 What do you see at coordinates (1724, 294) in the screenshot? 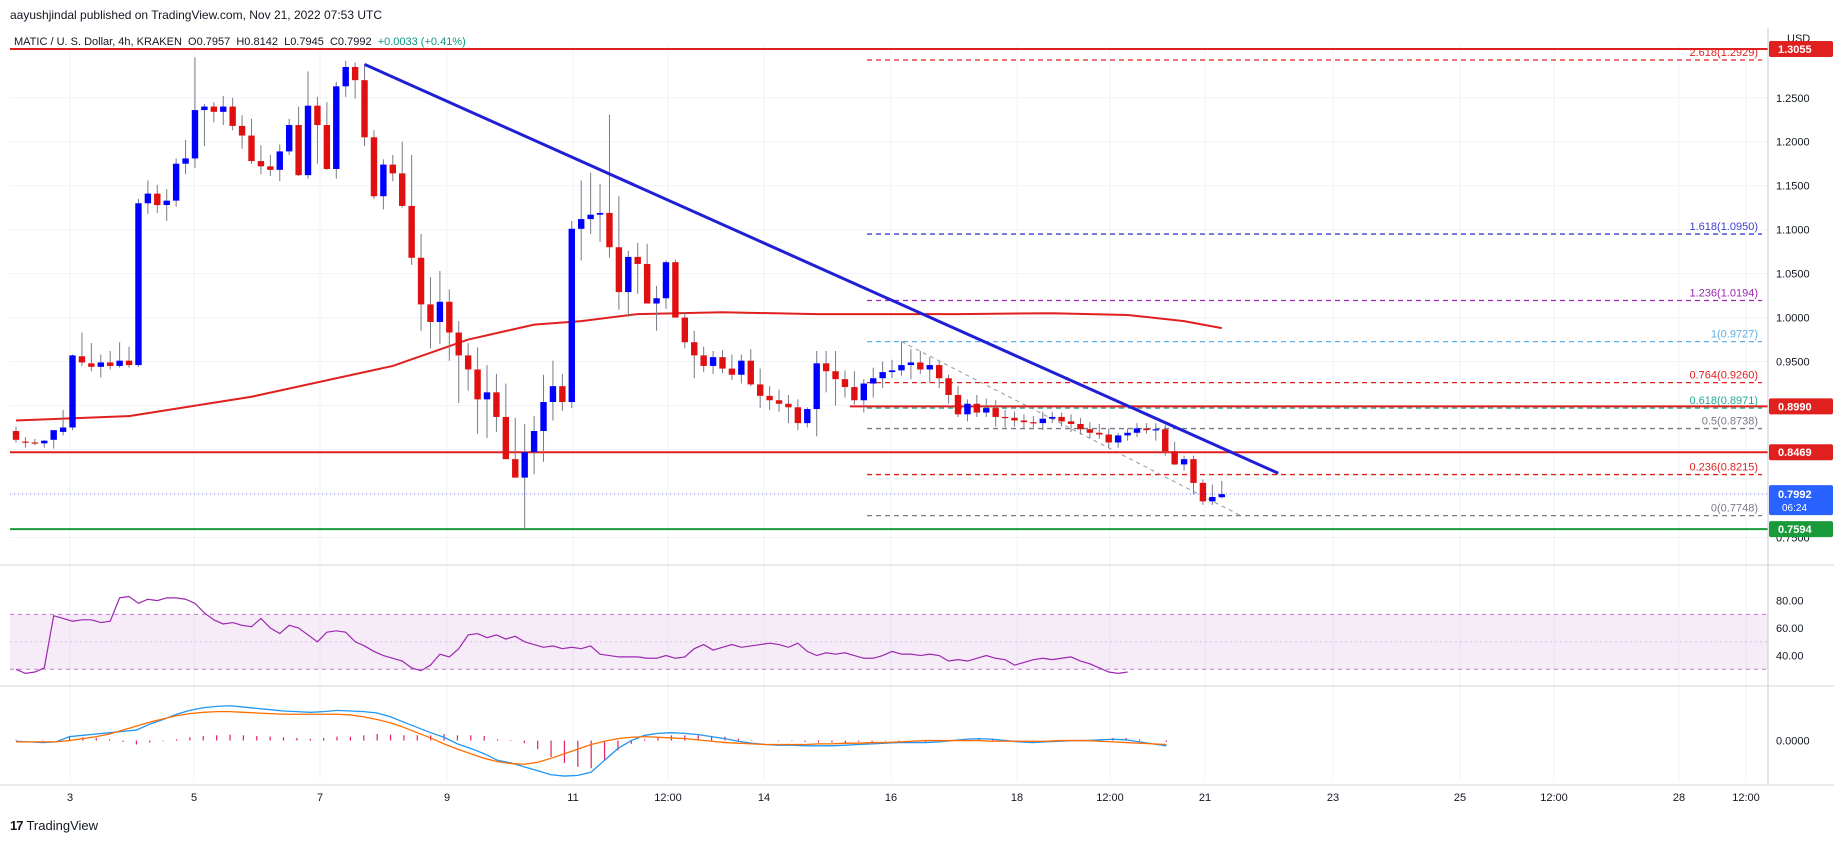
I see `fib-level-label: 1.236(1.0194)` at bounding box center [1724, 294].